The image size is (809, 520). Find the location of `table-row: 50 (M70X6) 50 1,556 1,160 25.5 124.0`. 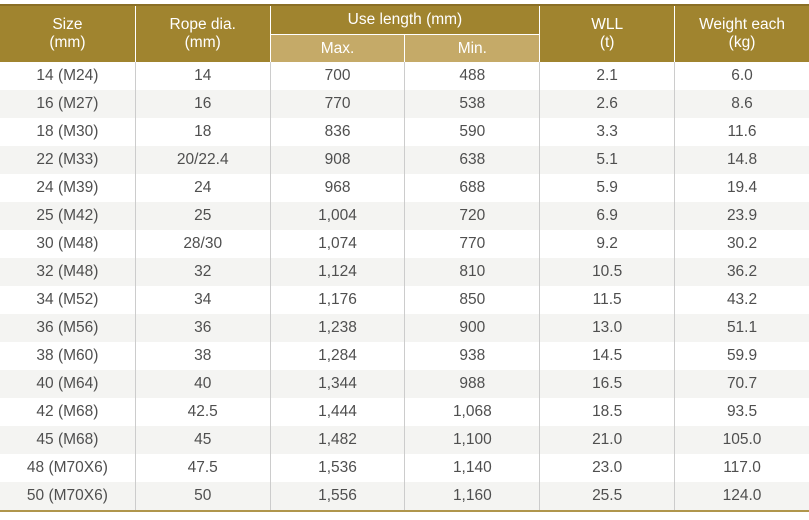

table-row: 50 (M70X6) 50 1,556 1,160 25.5 124.0 is located at coordinates (404, 496).